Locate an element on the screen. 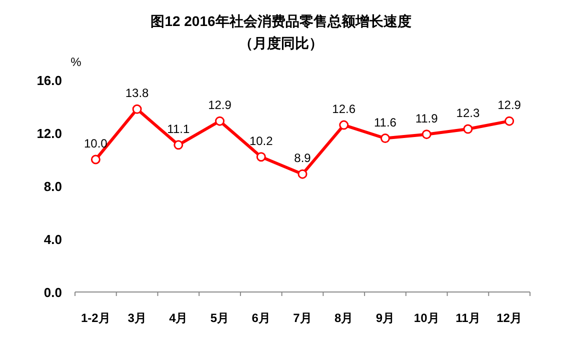  x-tick-label: 5月 is located at coordinates (220, 318).